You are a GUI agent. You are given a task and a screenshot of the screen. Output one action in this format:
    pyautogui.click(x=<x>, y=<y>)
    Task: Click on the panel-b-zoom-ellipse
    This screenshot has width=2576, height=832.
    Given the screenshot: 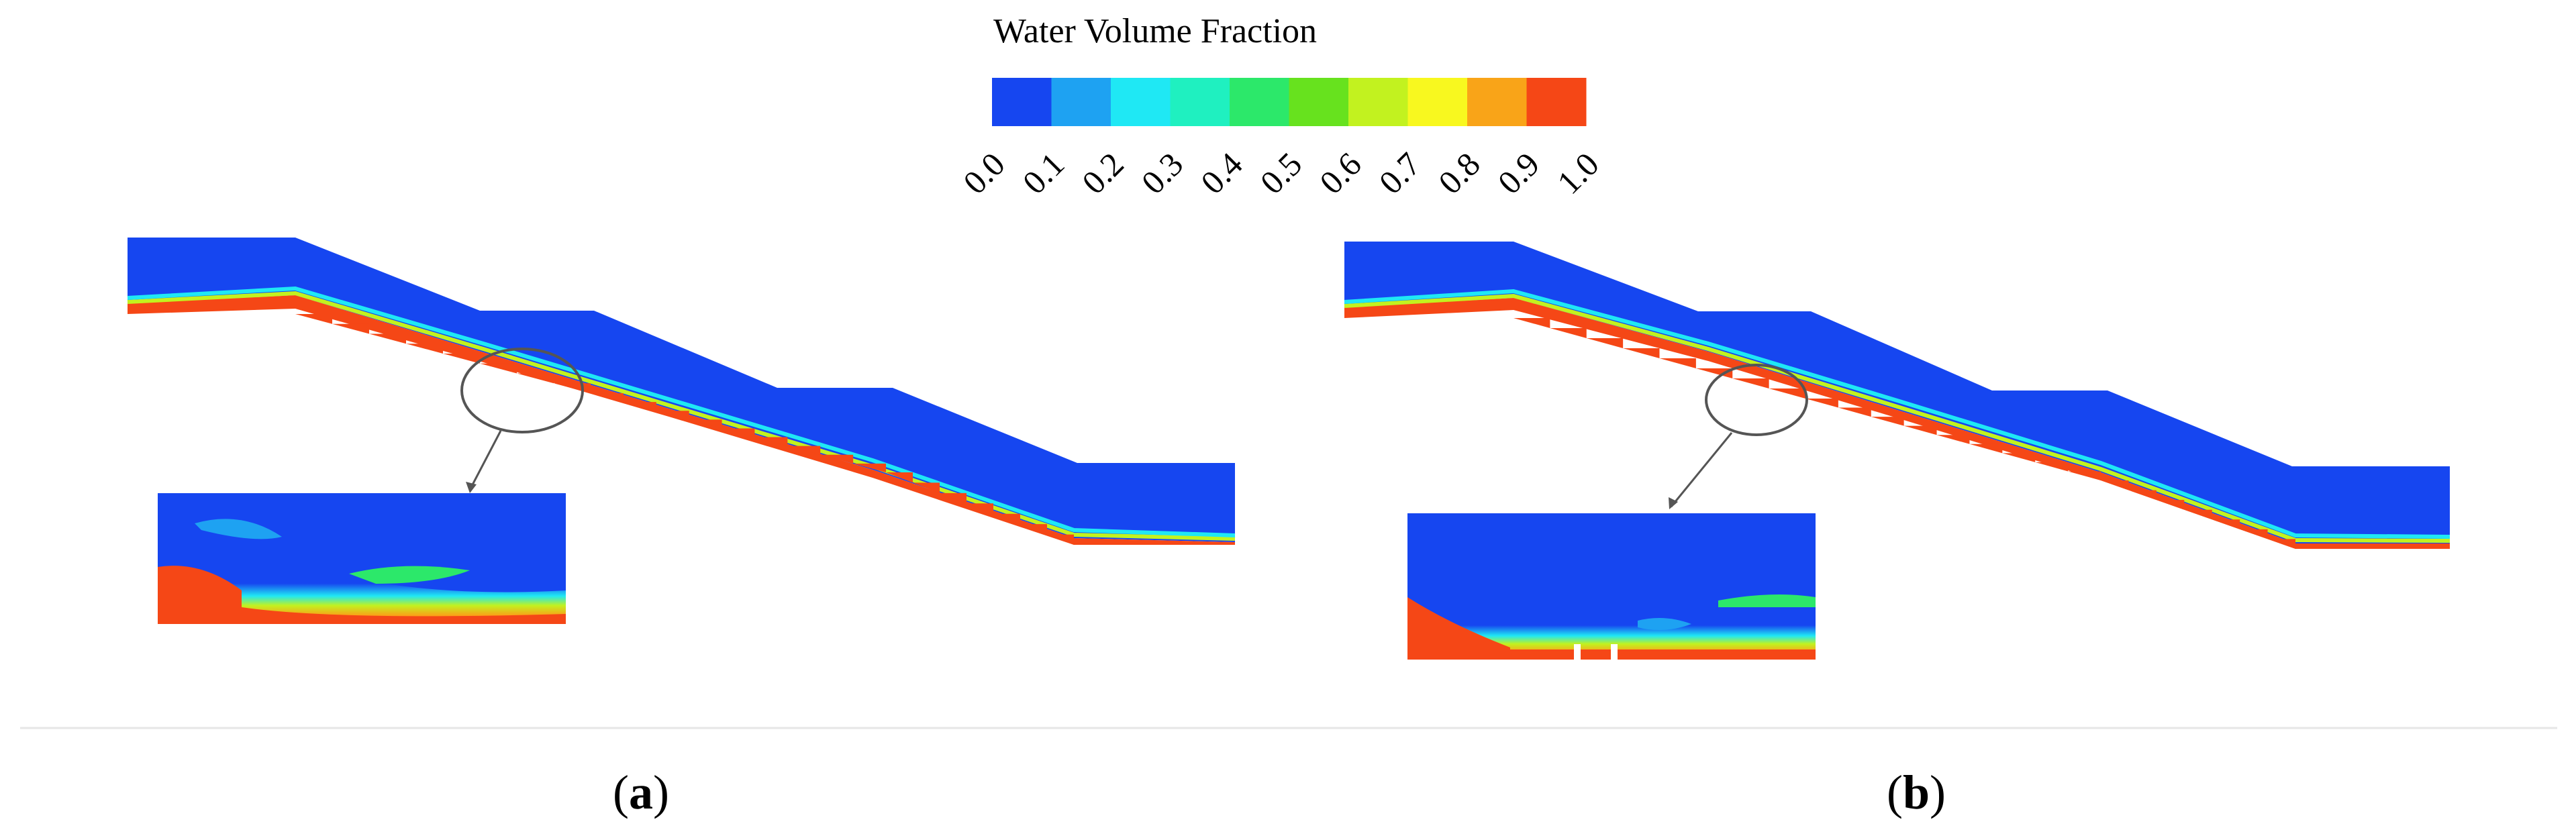 What is the action you would take?
    pyautogui.click(x=1756, y=400)
    